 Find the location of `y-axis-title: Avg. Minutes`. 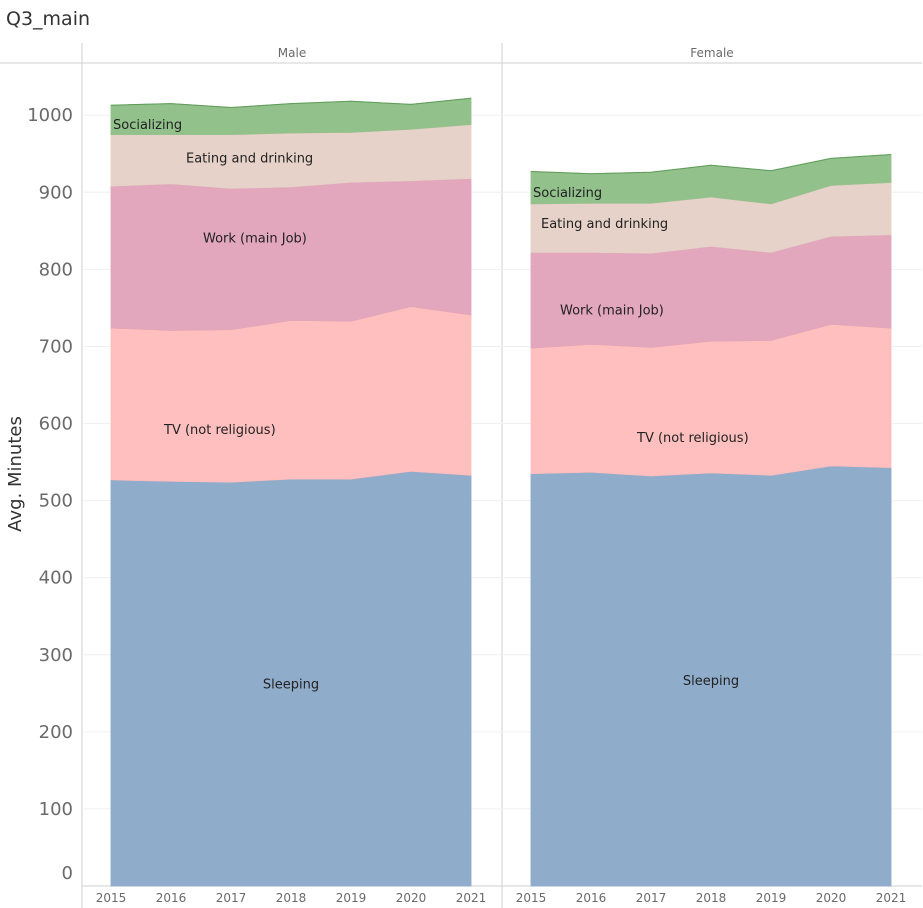

y-axis-title: Avg. Minutes is located at coordinates (15, 474).